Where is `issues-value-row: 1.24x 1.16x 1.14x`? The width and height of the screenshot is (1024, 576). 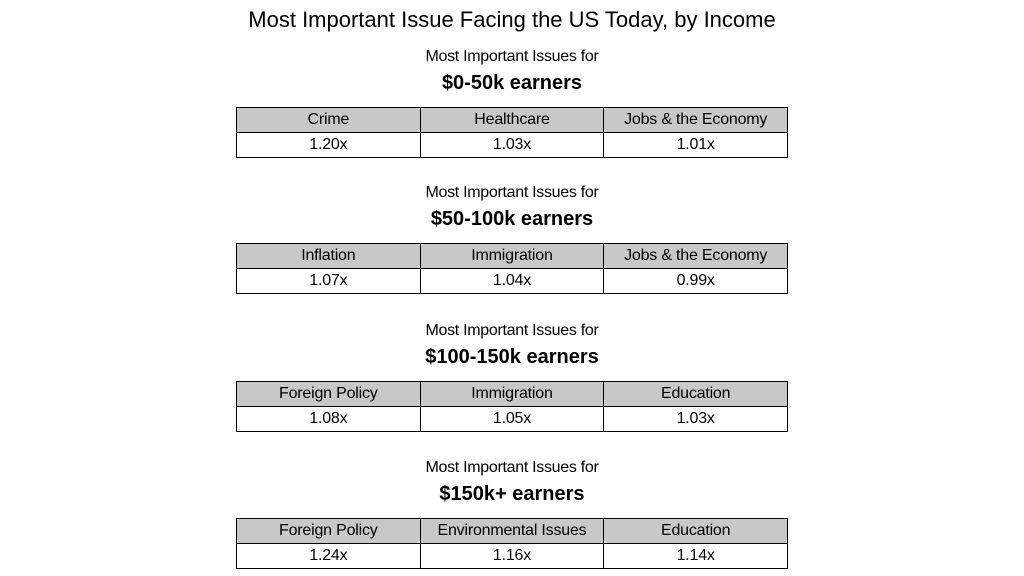
issues-value-row: 1.24x 1.16x 1.14x is located at coordinates (512, 556).